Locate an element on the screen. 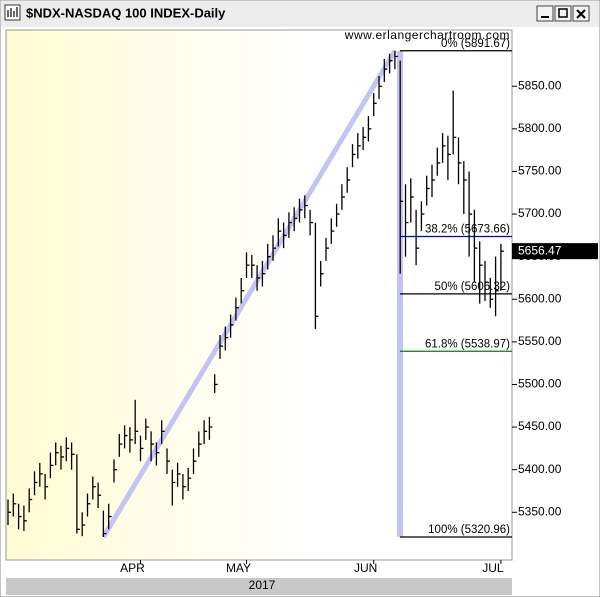 The image size is (600, 597). x-tick-label: MAY is located at coordinates (238, 568).